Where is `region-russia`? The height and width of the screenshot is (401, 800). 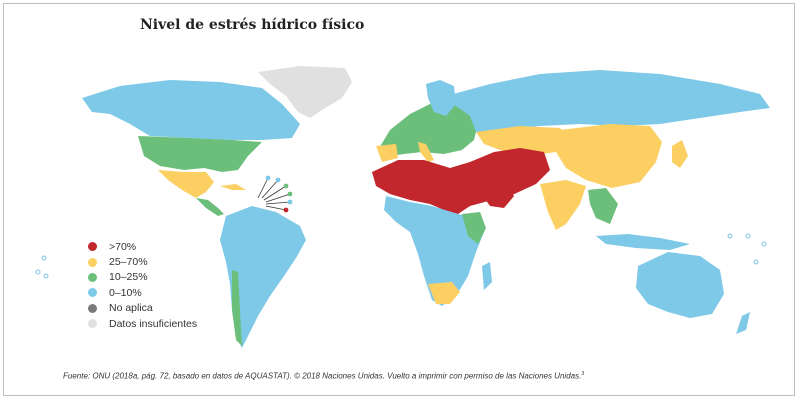
region-russia is located at coordinates (608, 101).